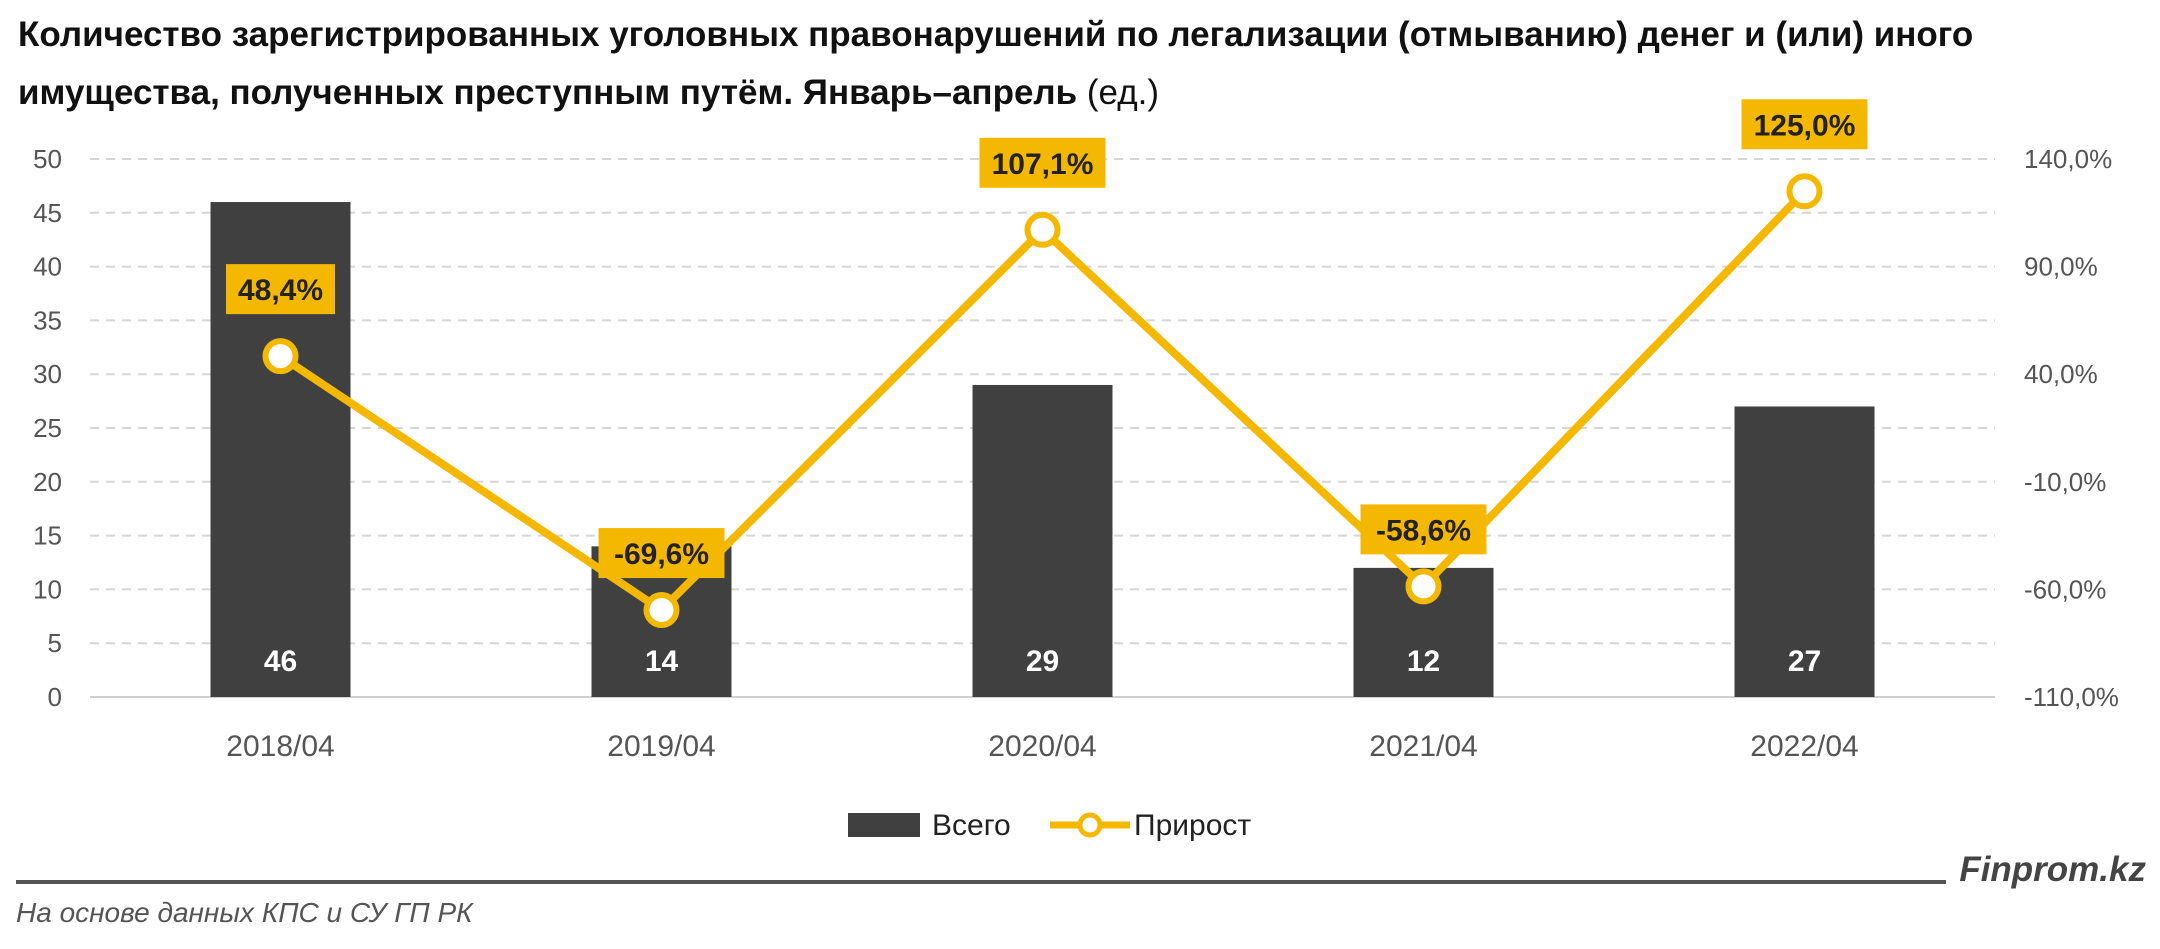  Describe the element at coordinates (981, 882) in the screenshot. I see `footer-divider` at that location.